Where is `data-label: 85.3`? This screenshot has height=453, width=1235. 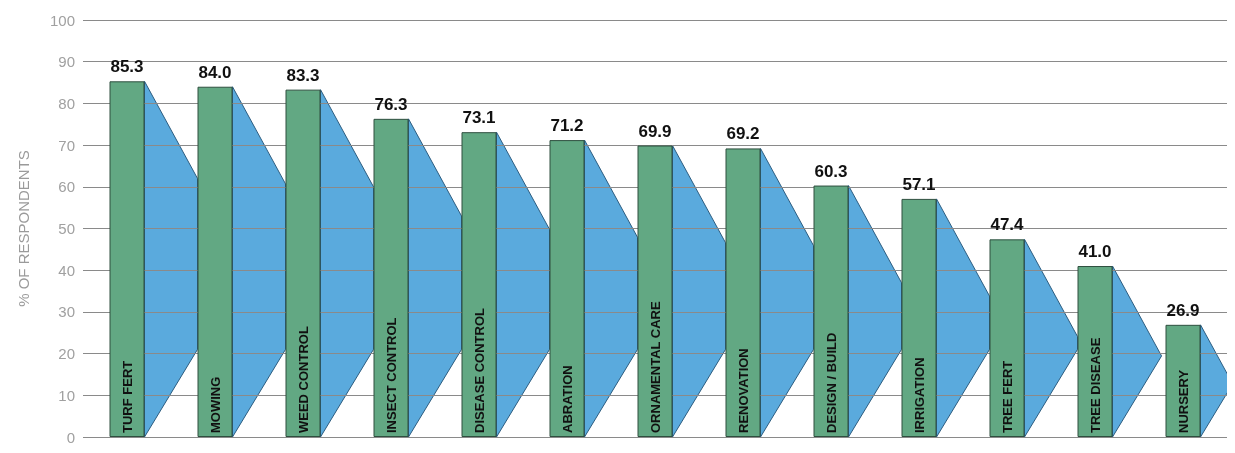 data-label: 85.3 is located at coordinates (127, 67).